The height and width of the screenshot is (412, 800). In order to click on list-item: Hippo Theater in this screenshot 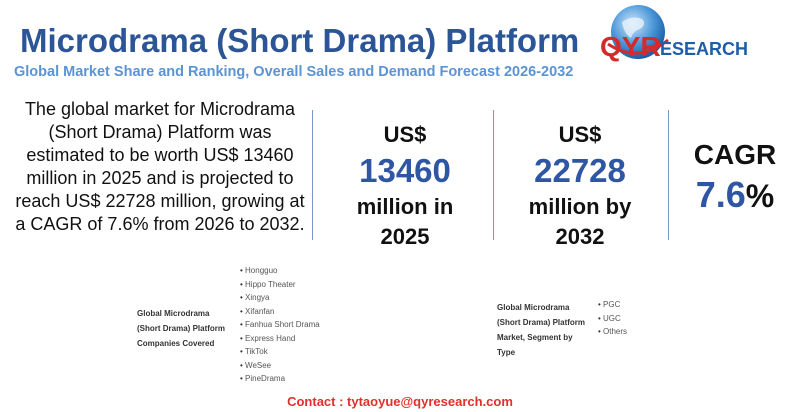, I will do `click(280, 285)`.